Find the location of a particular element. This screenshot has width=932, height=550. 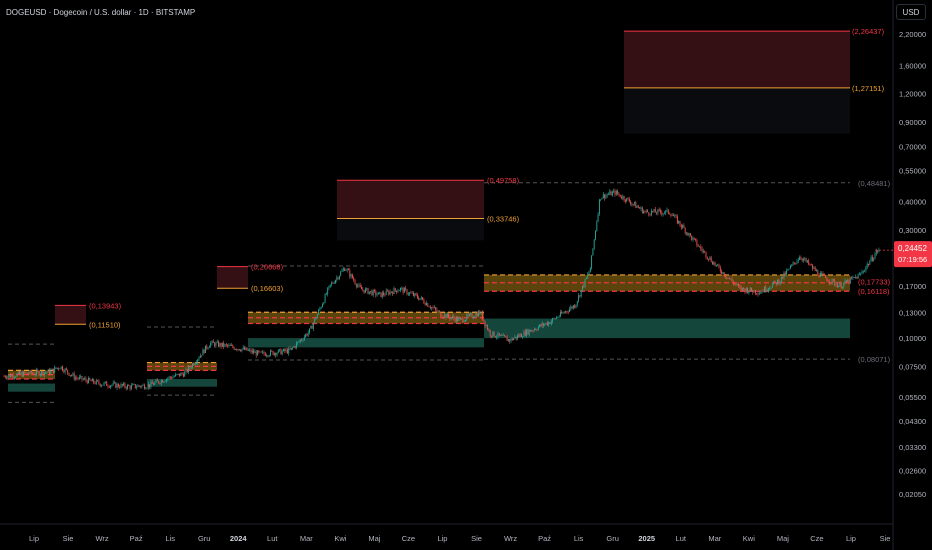

equilibrium-zone is located at coordinates (366, 318).